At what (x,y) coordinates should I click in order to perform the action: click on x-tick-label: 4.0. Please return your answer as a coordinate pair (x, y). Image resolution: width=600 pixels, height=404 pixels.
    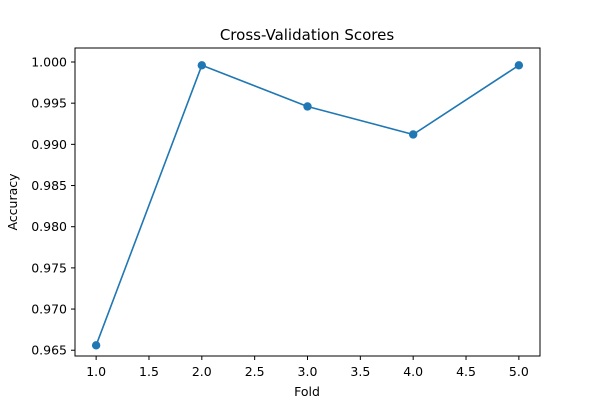
    Looking at the image, I should click on (413, 371).